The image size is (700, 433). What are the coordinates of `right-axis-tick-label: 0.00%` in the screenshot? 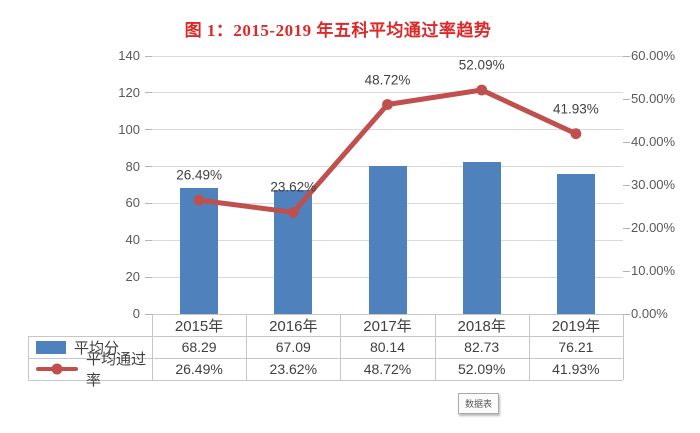 It's located at (649, 313).